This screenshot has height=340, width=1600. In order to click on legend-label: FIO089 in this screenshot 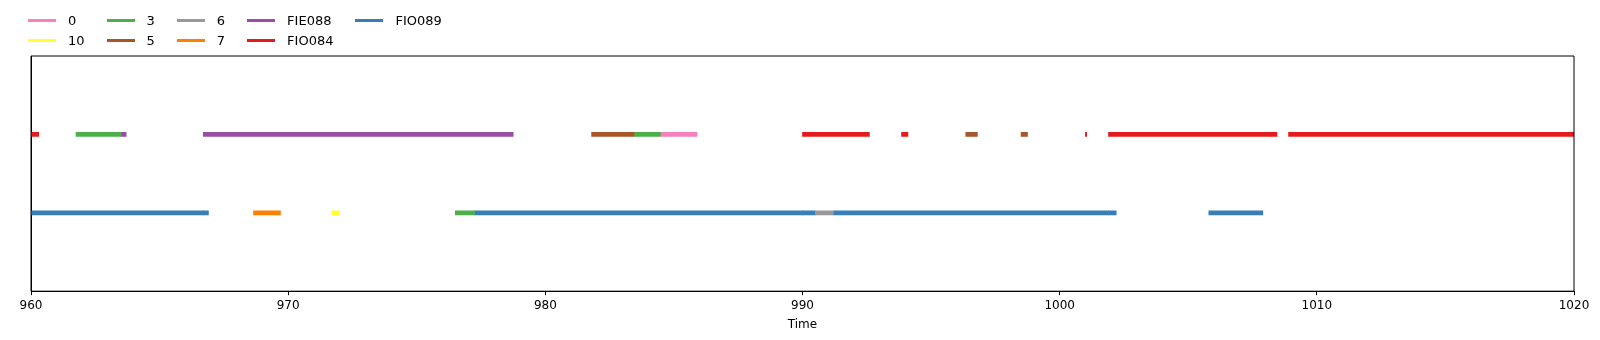, I will do `click(418, 20)`.